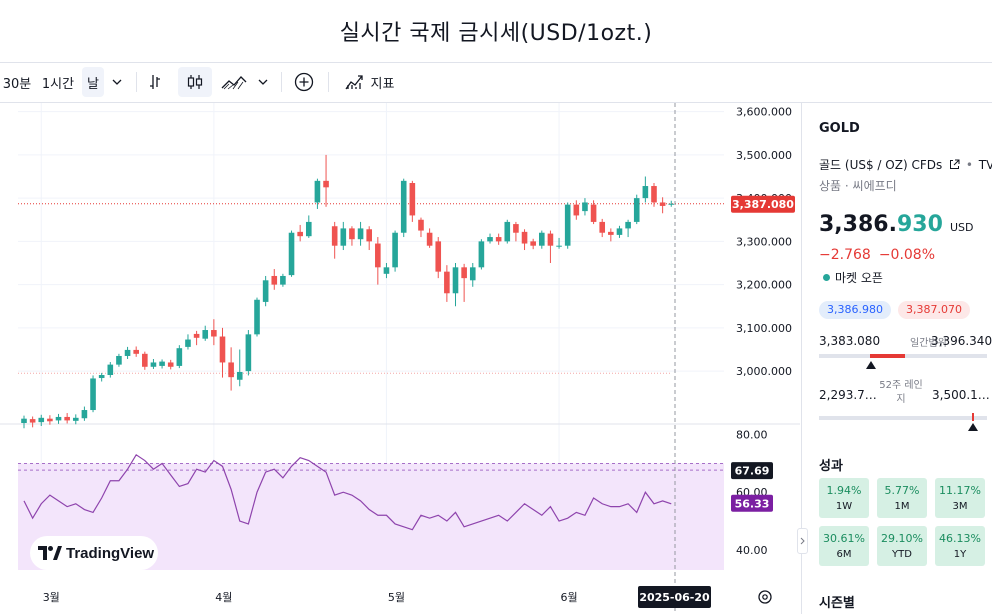  Describe the element at coordinates (960, 498) in the screenshot. I see `performance-cell: 11.17% 3M` at that location.